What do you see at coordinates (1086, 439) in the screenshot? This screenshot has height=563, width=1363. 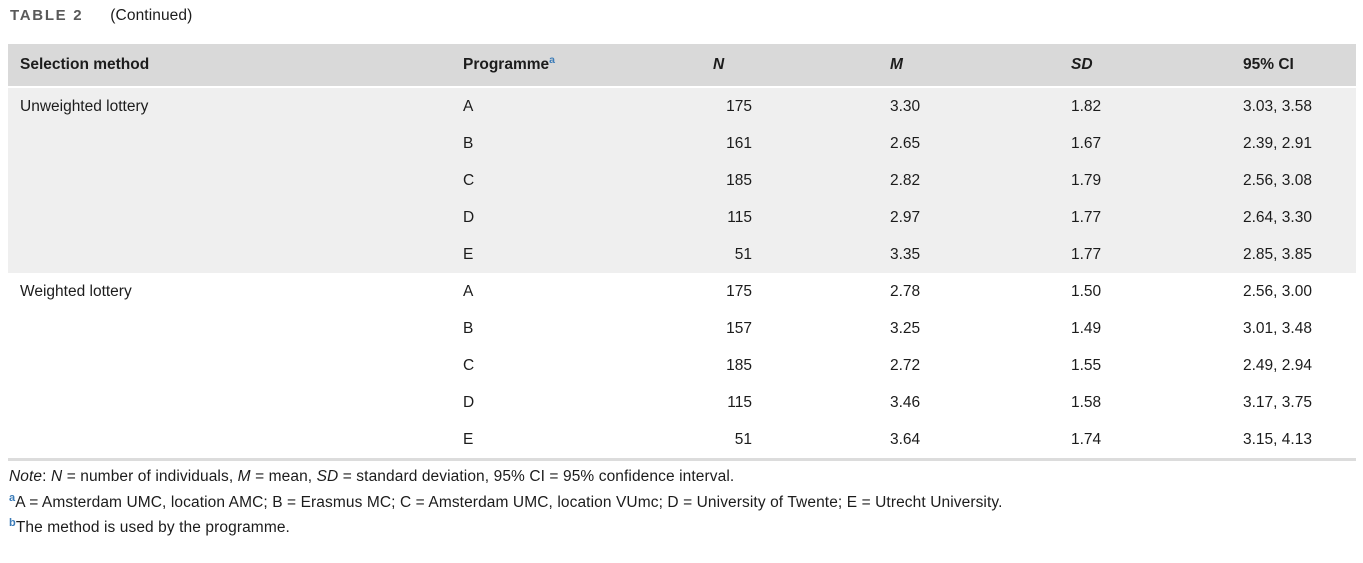 I see `sd-cell: 1.74` at bounding box center [1086, 439].